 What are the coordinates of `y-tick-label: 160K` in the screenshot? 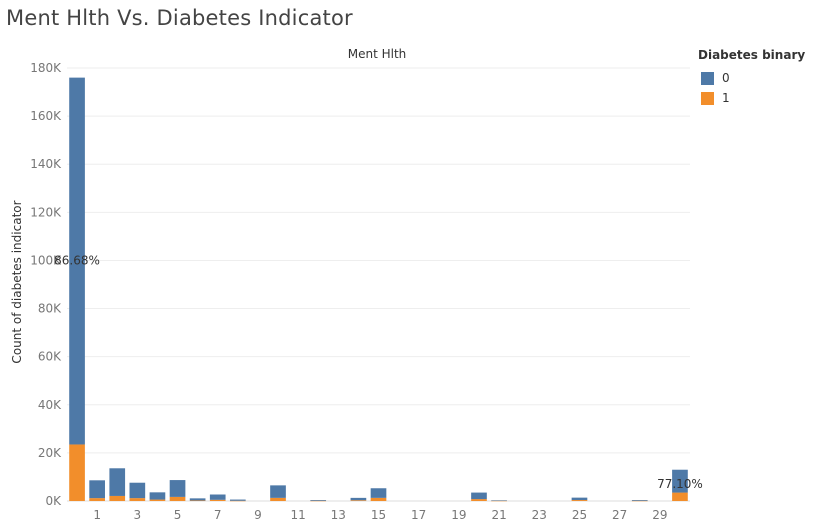 It's located at (46, 116).